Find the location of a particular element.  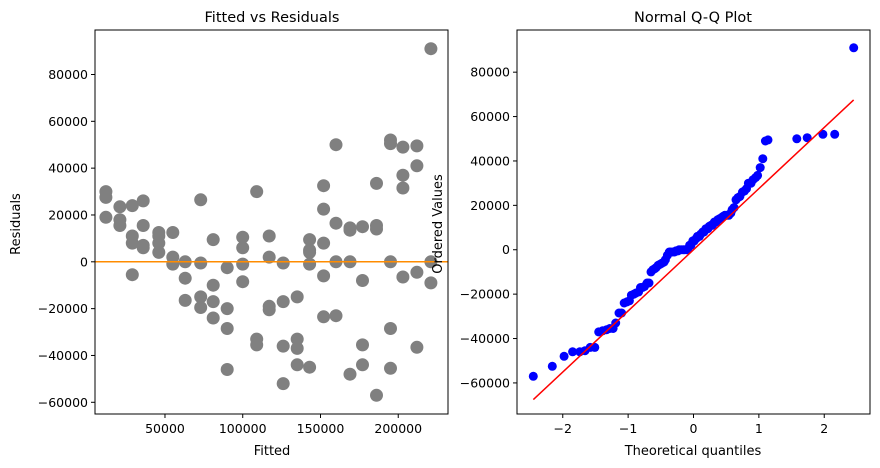

qq-title: Normal Q-Q Plot is located at coordinates (693, 18).